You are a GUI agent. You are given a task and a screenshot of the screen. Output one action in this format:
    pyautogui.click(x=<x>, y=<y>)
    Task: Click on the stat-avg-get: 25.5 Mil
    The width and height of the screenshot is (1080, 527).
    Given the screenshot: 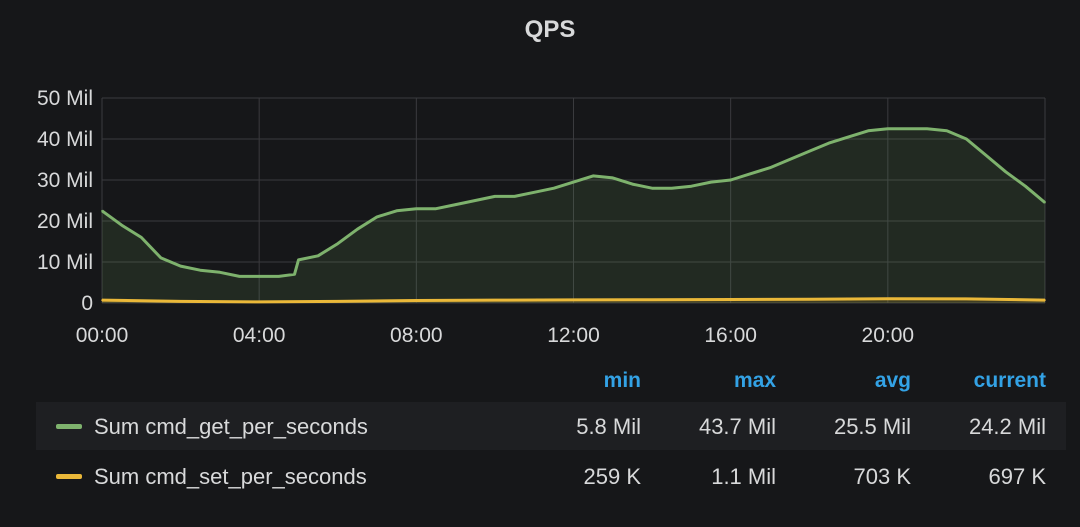 What is the action you would take?
    pyautogui.click(x=872, y=426)
    